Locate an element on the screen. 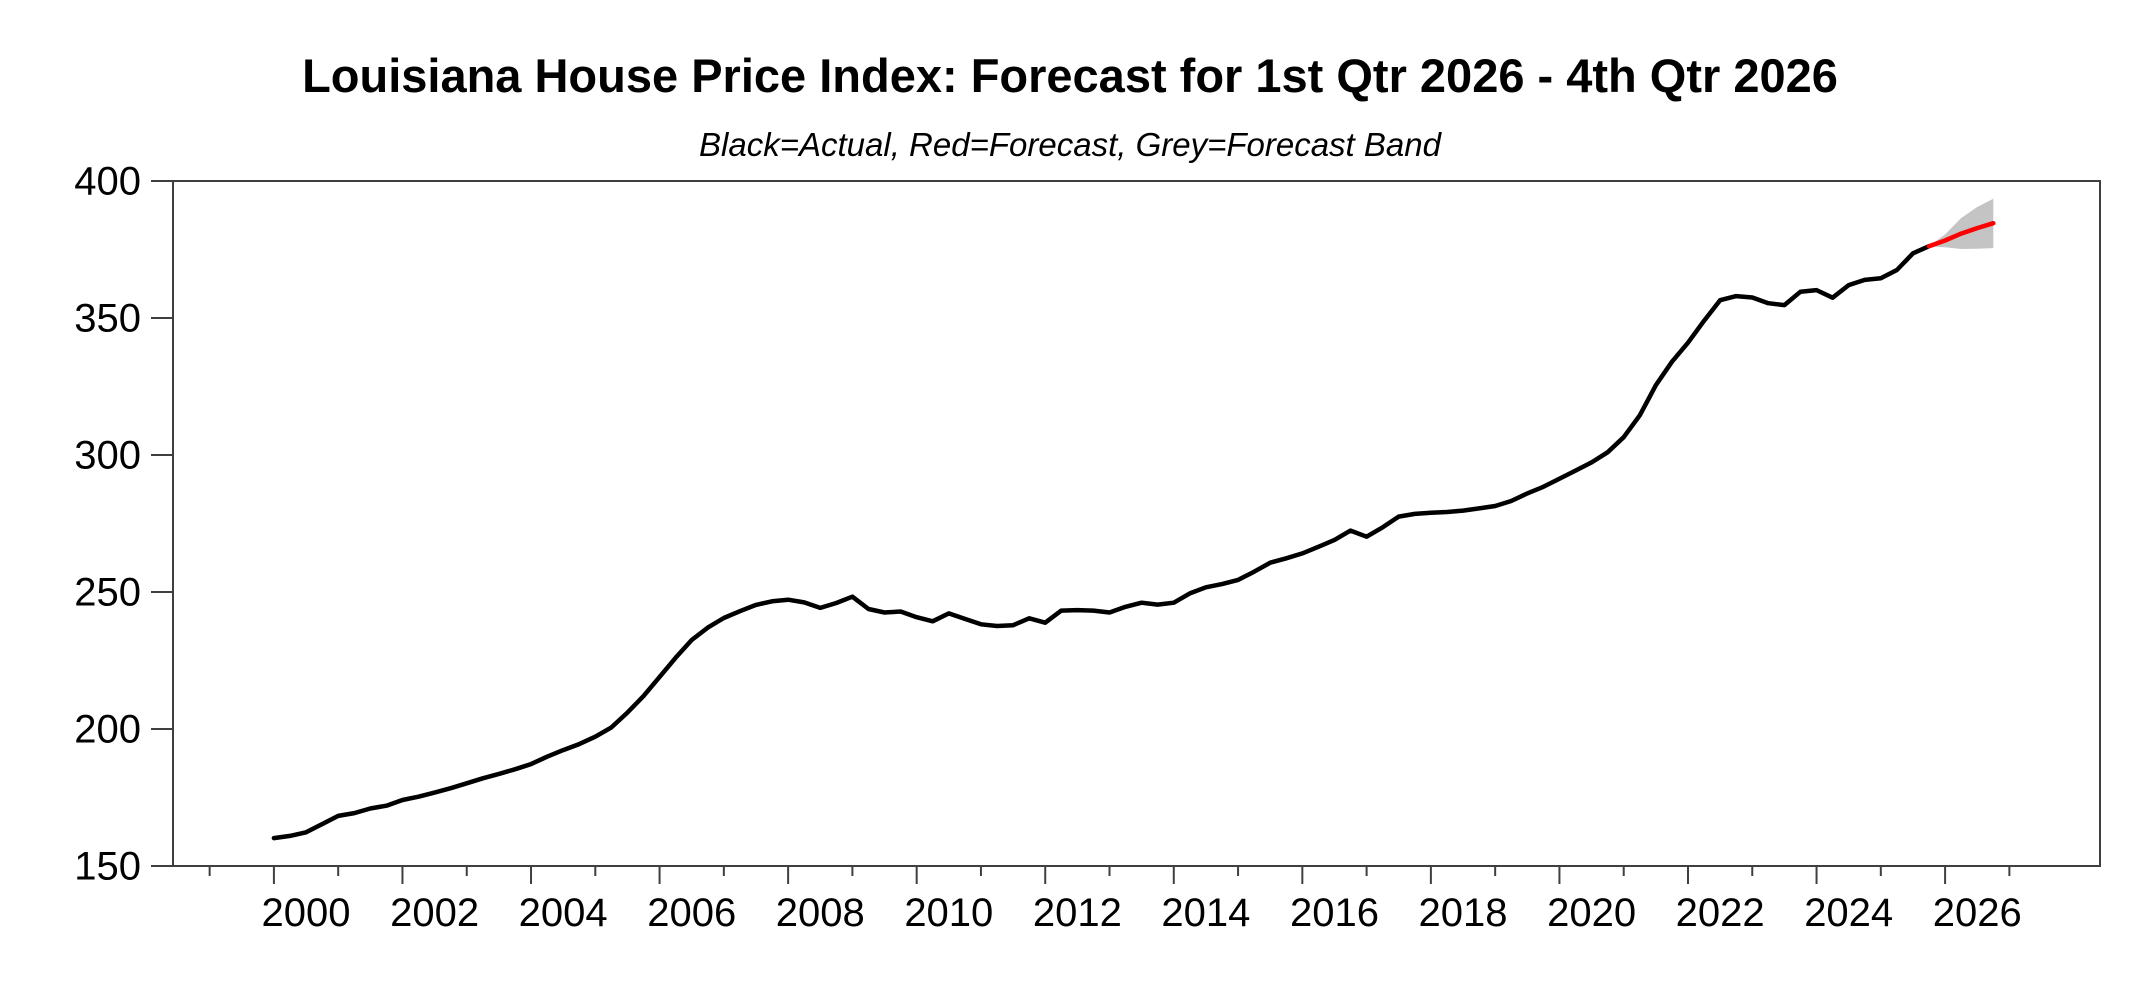 The image size is (2155, 981). x-axis-label: 2022 is located at coordinates (1720, 913).